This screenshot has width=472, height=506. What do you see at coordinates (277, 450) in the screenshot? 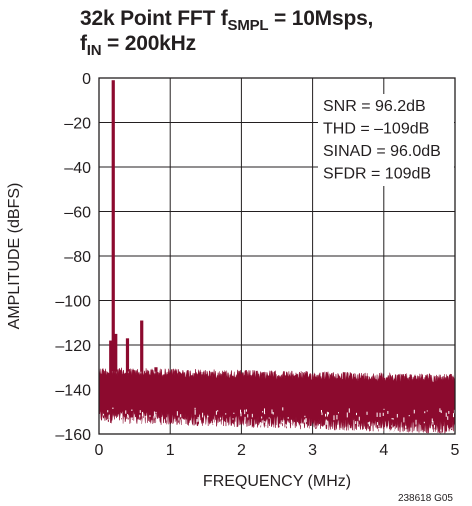
I see `x-tick-labels: 0 1 2 3 4 5` at bounding box center [277, 450].